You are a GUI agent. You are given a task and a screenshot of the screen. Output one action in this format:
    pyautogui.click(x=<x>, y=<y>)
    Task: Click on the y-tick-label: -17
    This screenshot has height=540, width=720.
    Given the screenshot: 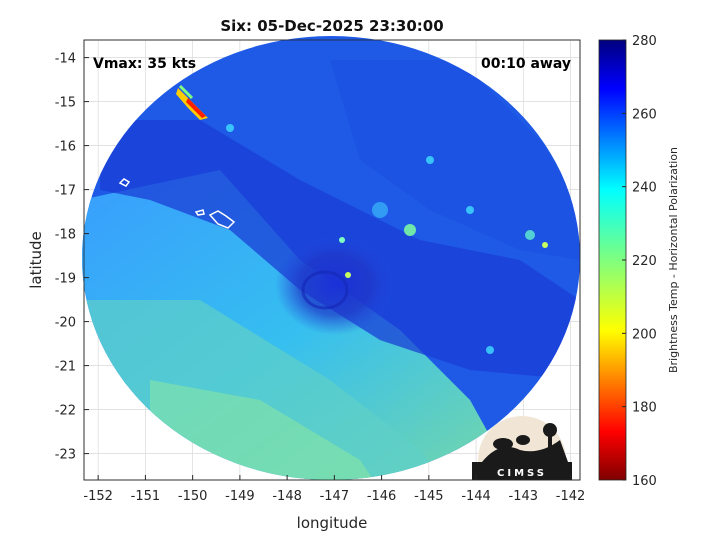 What is the action you would take?
    pyautogui.click(x=65, y=191)
    